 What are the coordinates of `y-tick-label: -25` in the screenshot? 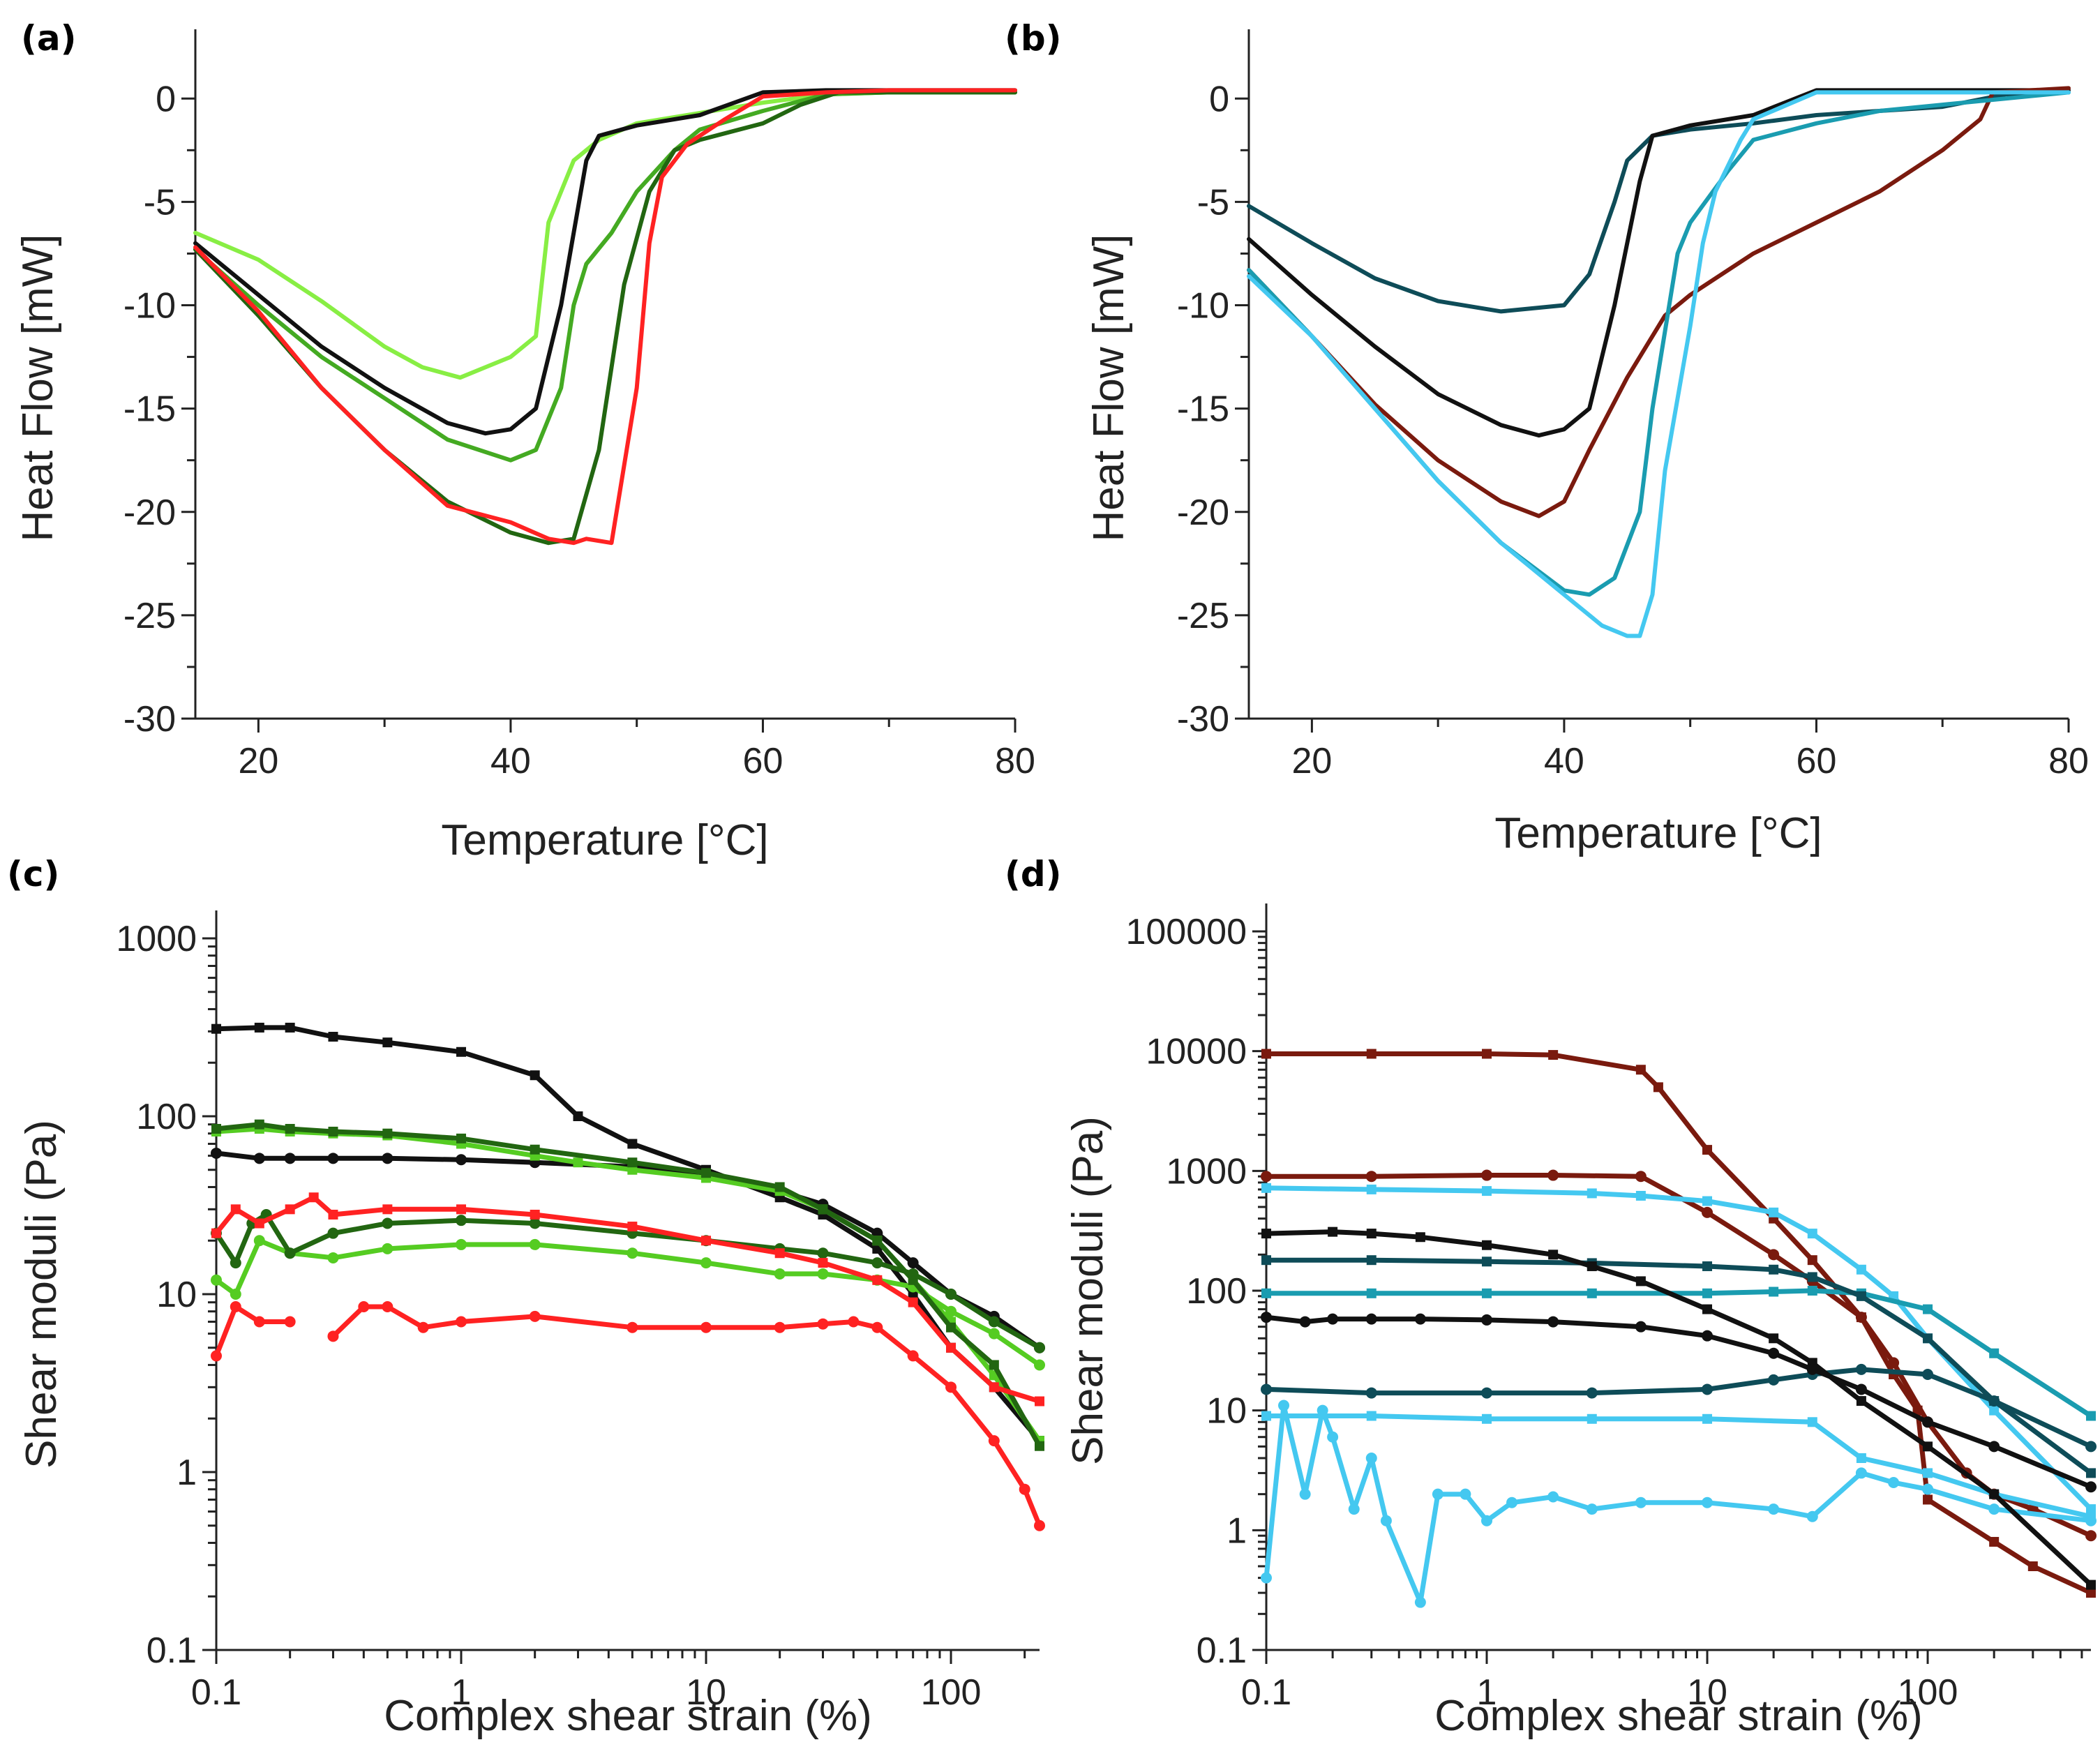 It's located at (149, 616).